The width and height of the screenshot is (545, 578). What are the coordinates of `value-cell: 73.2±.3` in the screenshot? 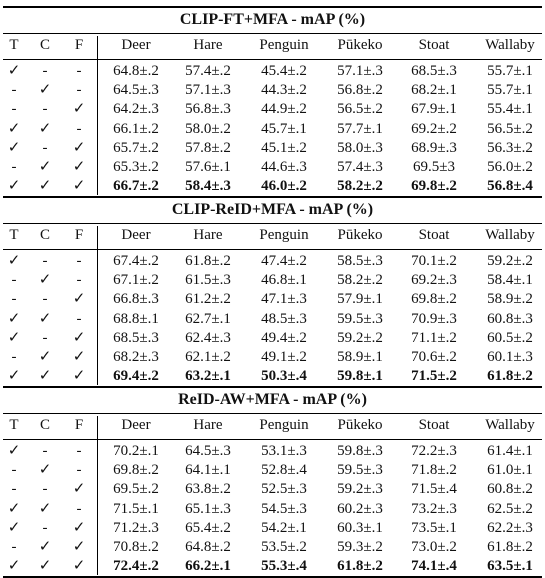 It's located at (434, 508).